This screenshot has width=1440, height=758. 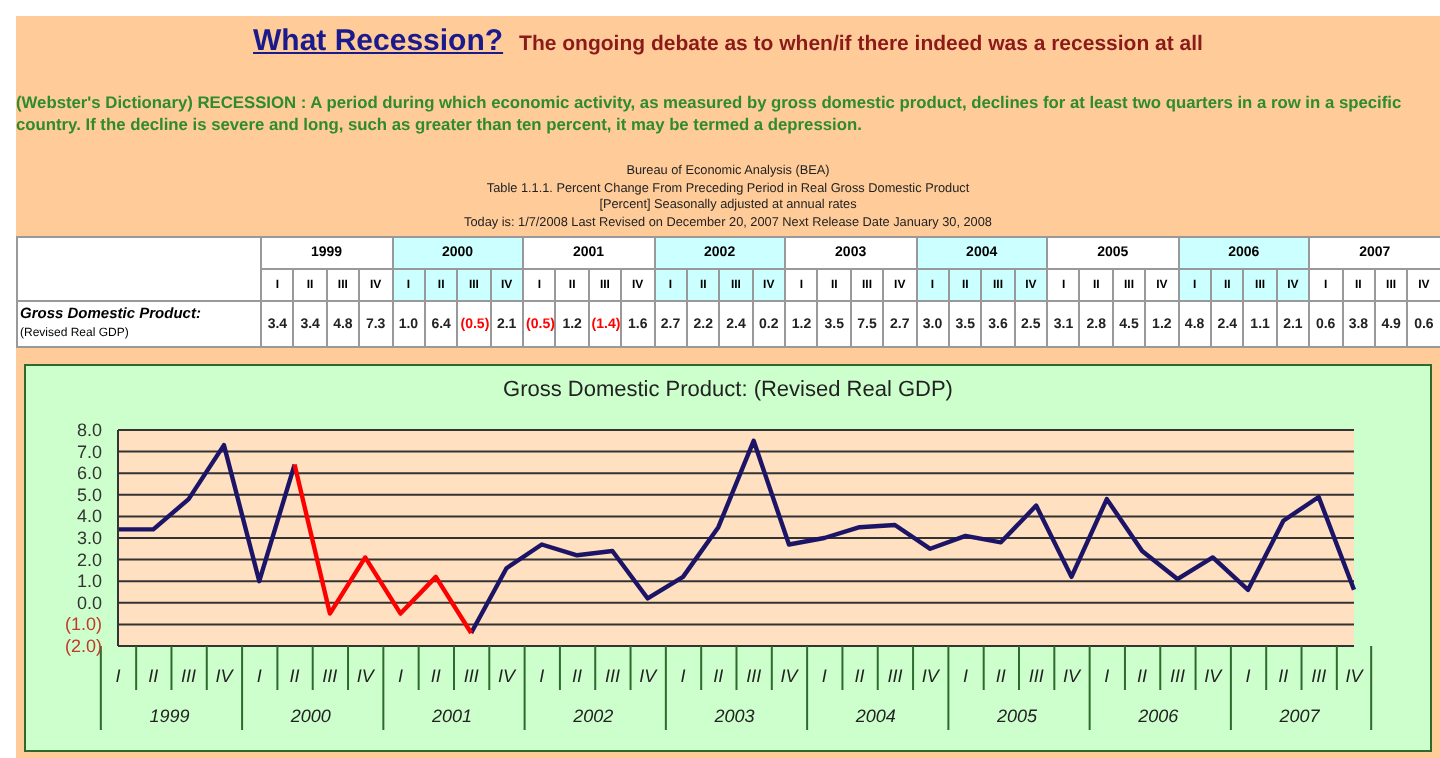 What do you see at coordinates (89, 451) in the screenshot?
I see `y-tick-label: 7.0` at bounding box center [89, 451].